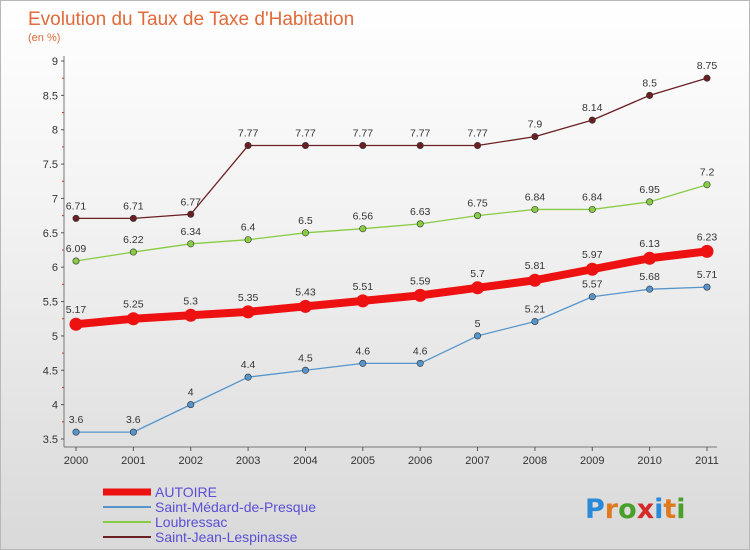 This screenshot has width=750, height=550. Describe the element at coordinates (50, 165) in the screenshot. I see `y-tick-label: 7.5` at that location.